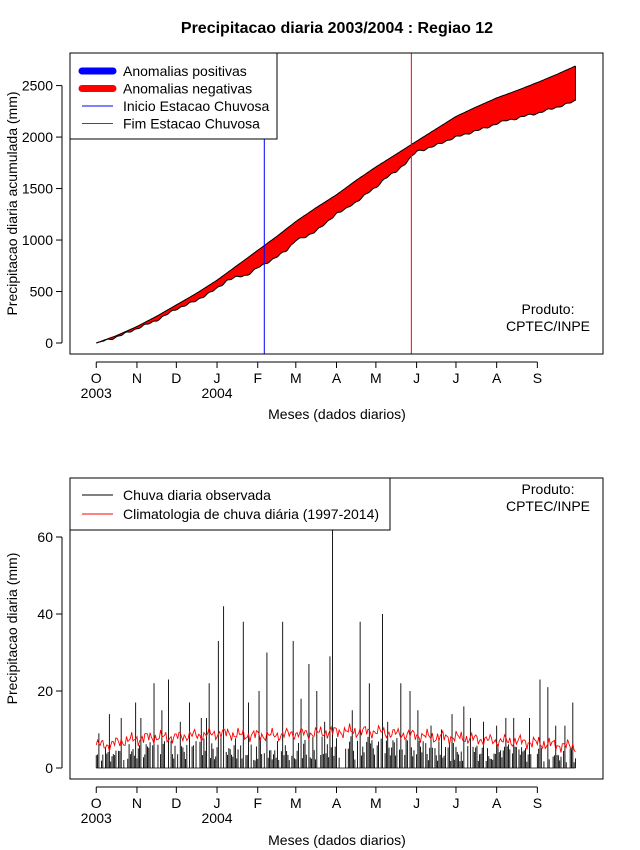 The width and height of the screenshot is (640, 850). I want to click on y-axis-title: Precipitacao diaria acumulada (mm), so click(12, 203).